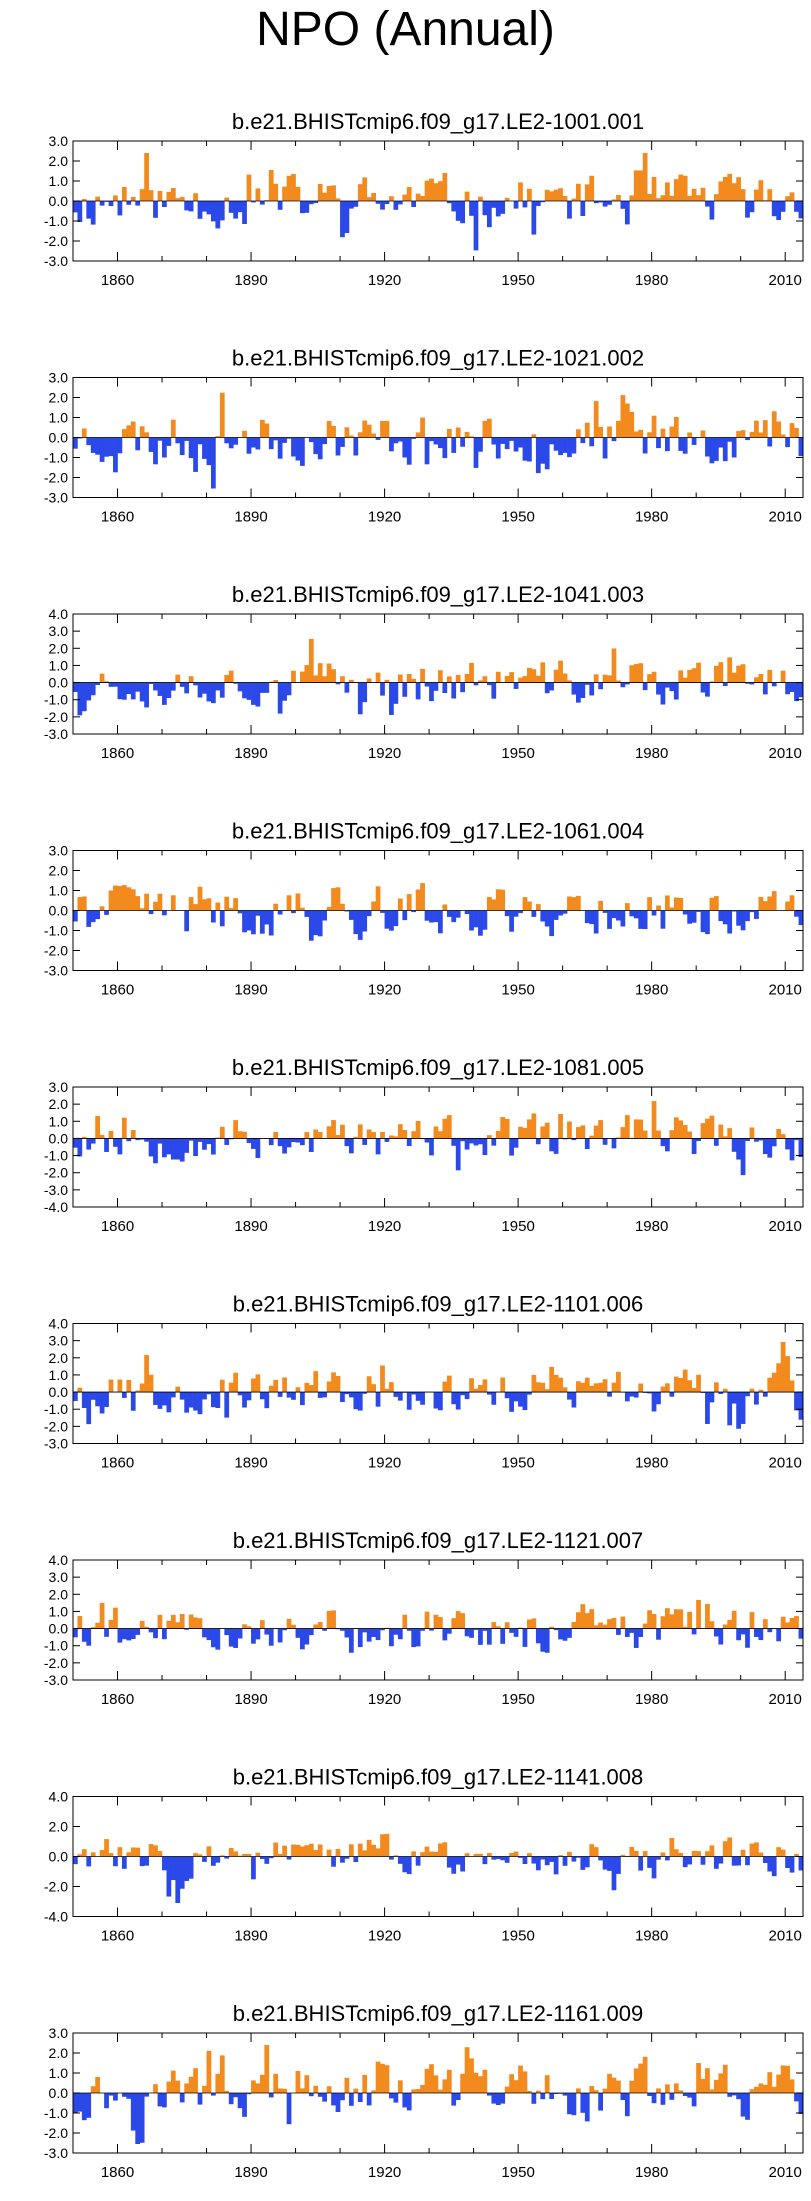 This screenshot has width=811, height=2201. Describe the element at coordinates (59, 1560) in the screenshot. I see `y-tick-label: 4.0` at that location.